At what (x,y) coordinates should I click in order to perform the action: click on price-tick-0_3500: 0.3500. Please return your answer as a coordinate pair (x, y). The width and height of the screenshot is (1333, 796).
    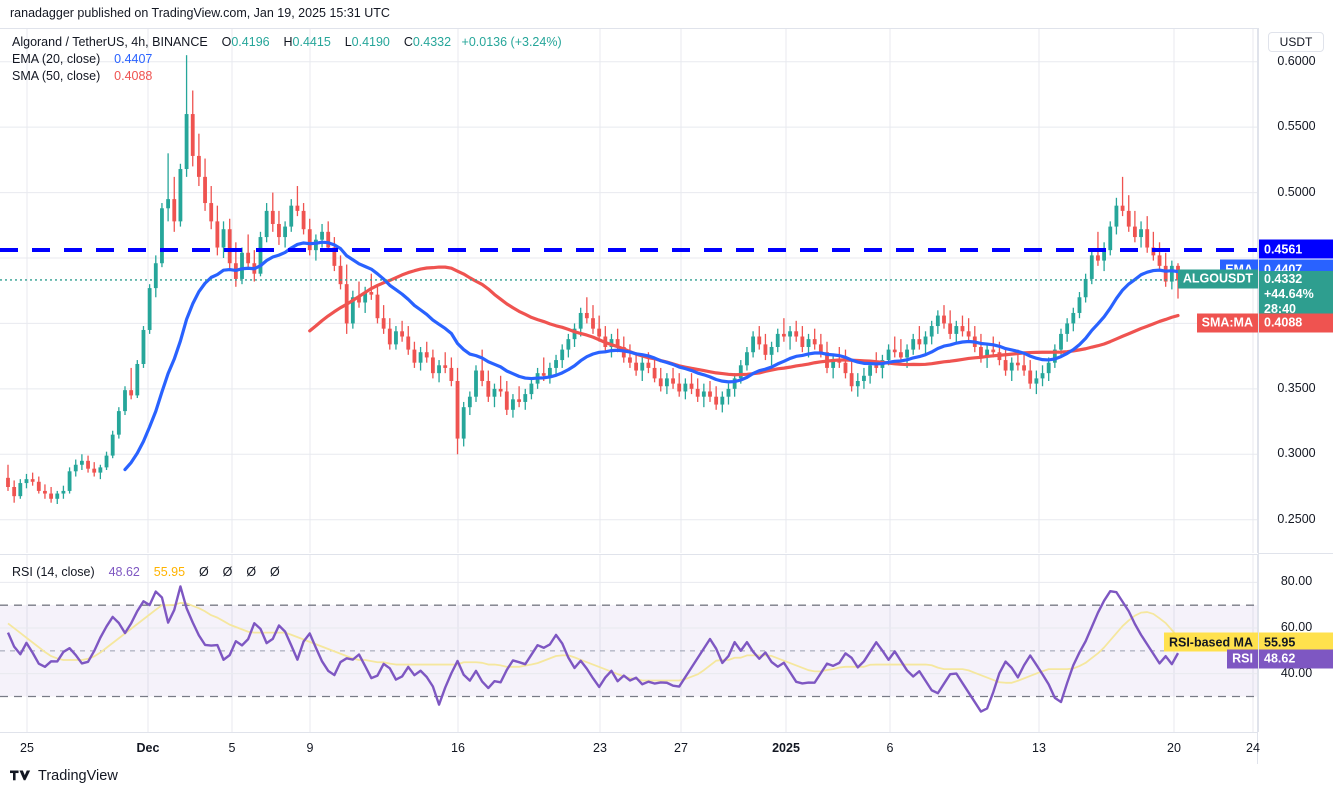
    Looking at the image, I should click on (1296, 387).